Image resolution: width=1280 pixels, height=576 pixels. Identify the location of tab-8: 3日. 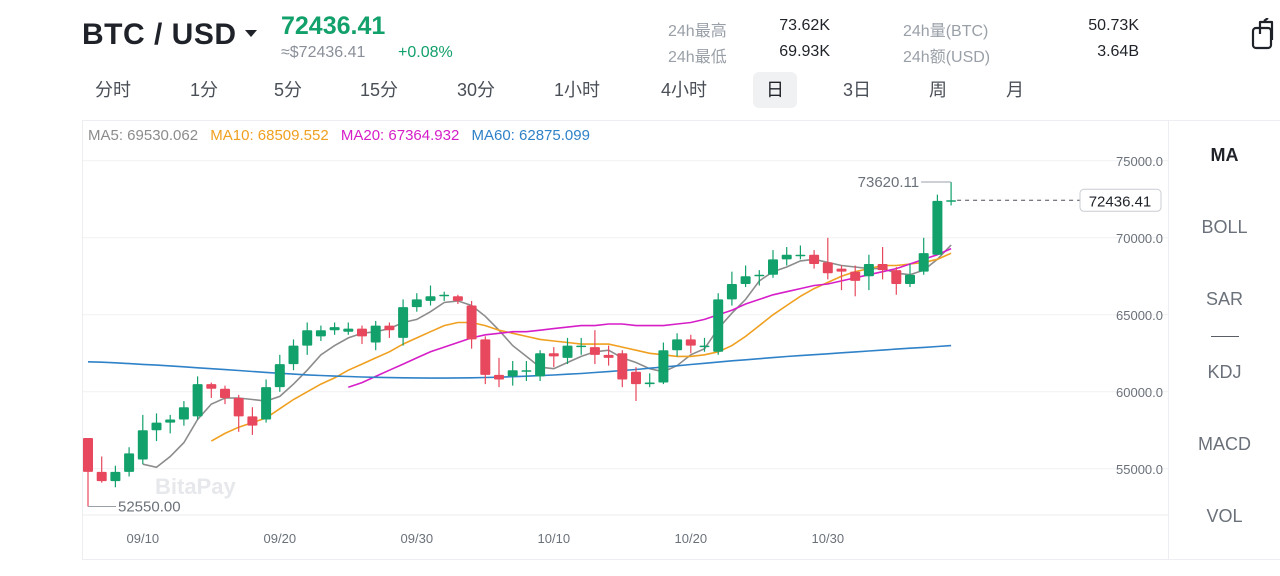
(856, 90).